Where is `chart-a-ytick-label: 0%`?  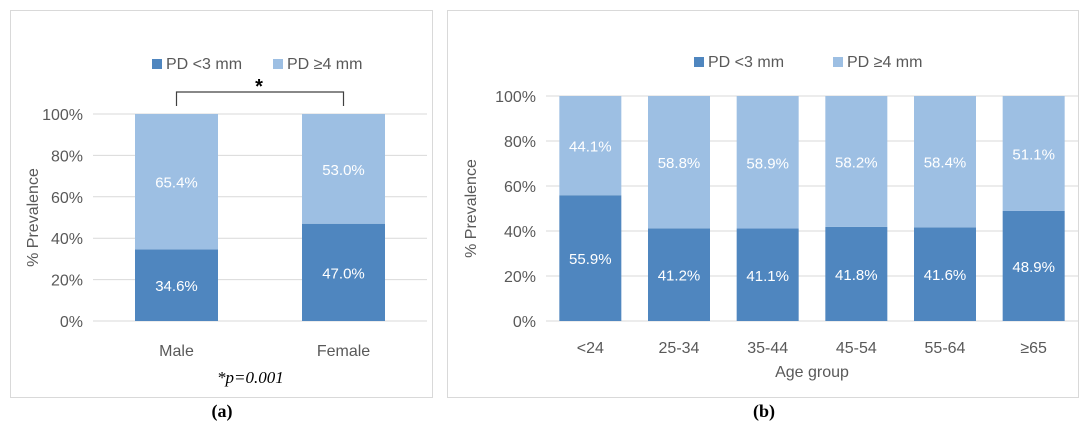
chart-a-ytick-label: 0% is located at coordinates (71, 322).